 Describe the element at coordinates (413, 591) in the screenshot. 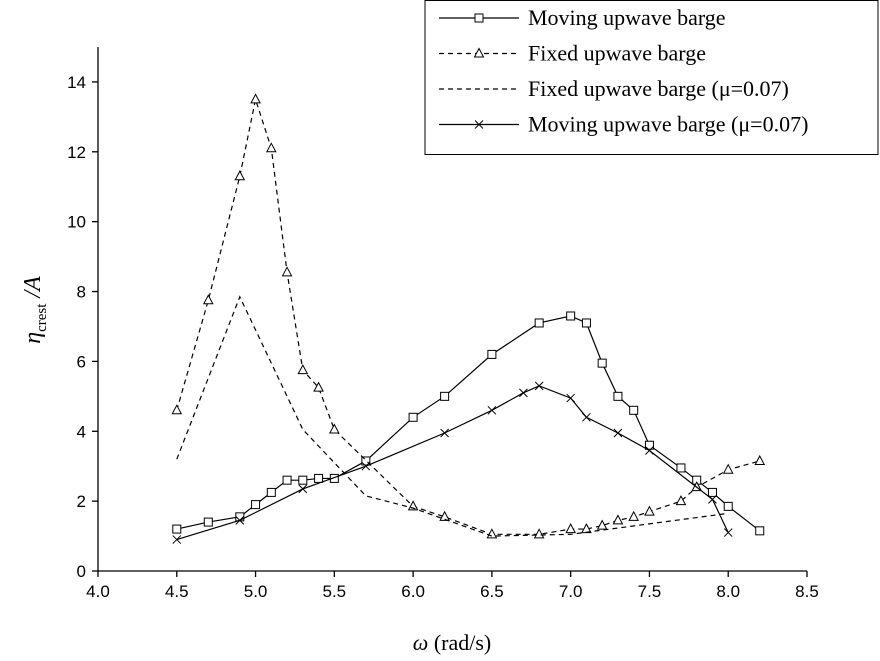

I see `x-tick-label: 6.0` at that location.